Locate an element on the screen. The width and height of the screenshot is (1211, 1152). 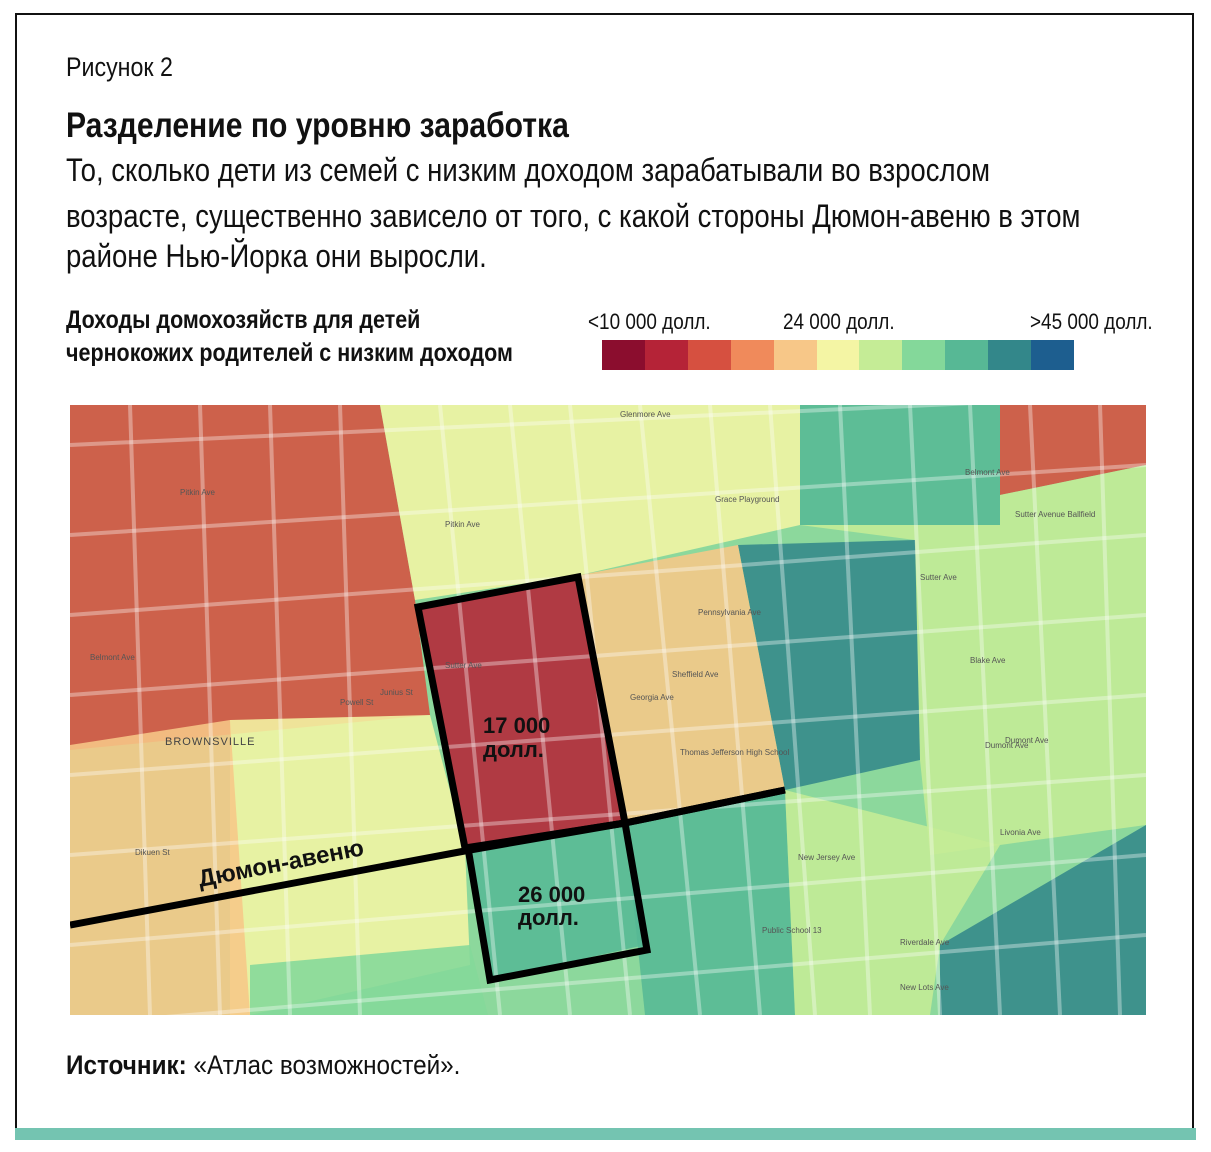
street-label: Sutter Avenue Ballfield is located at coordinates (1055, 514).